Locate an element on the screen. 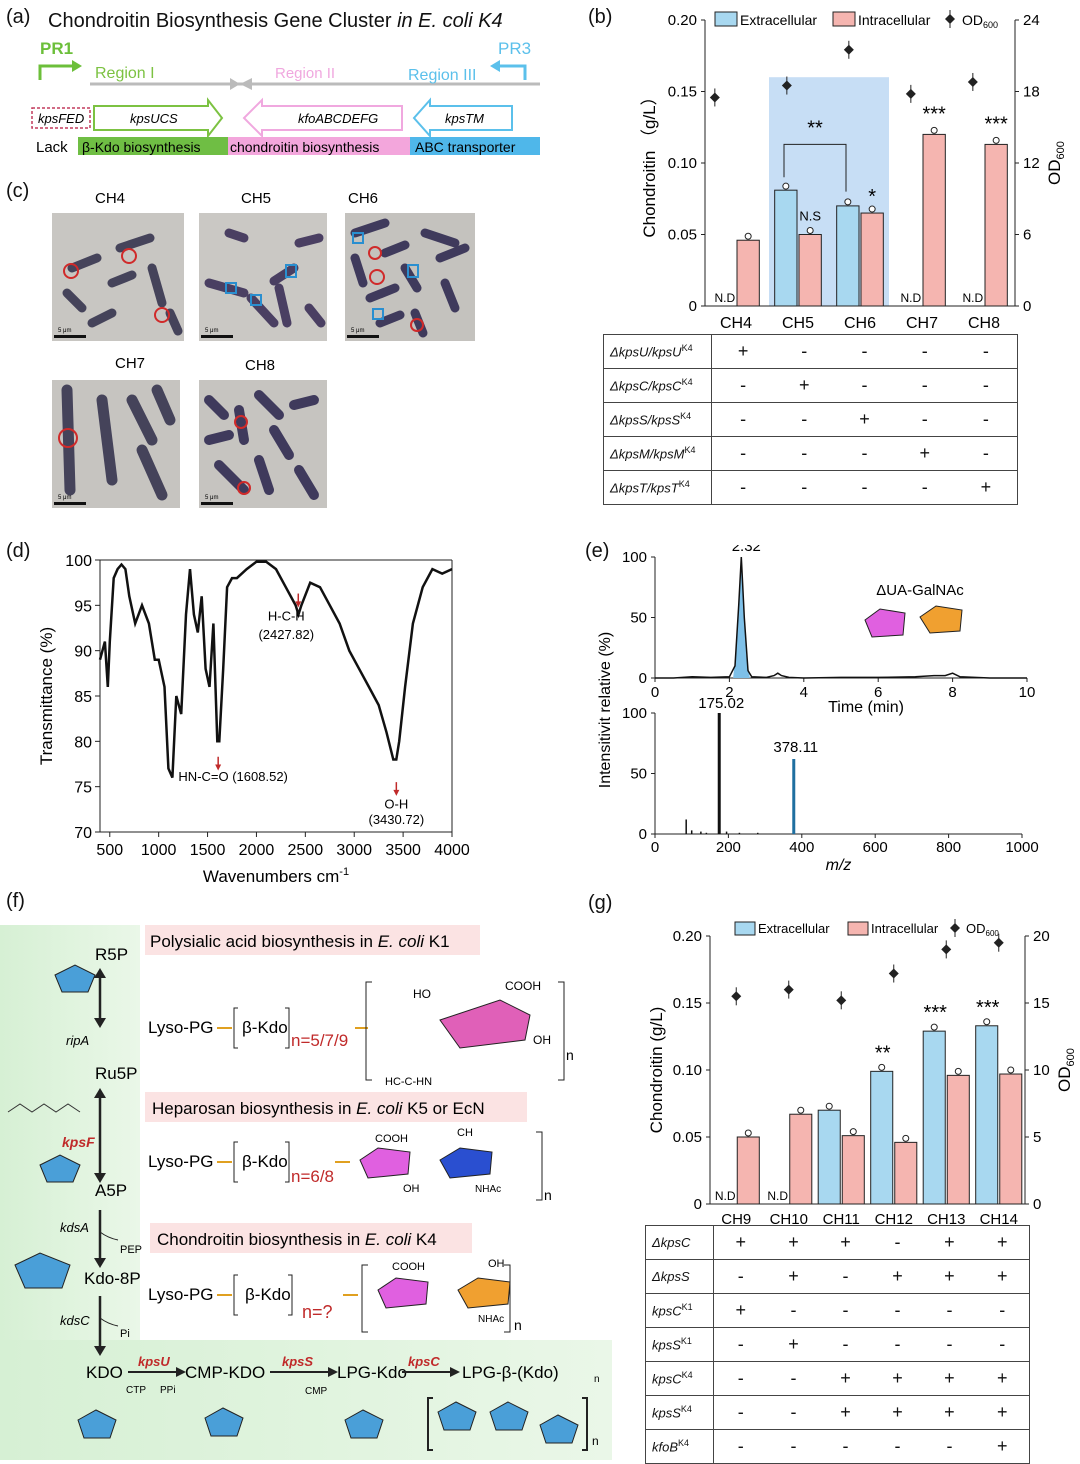 The image size is (1080, 1464). y2-tick-label: 10 is located at coordinates (1041, 1070).